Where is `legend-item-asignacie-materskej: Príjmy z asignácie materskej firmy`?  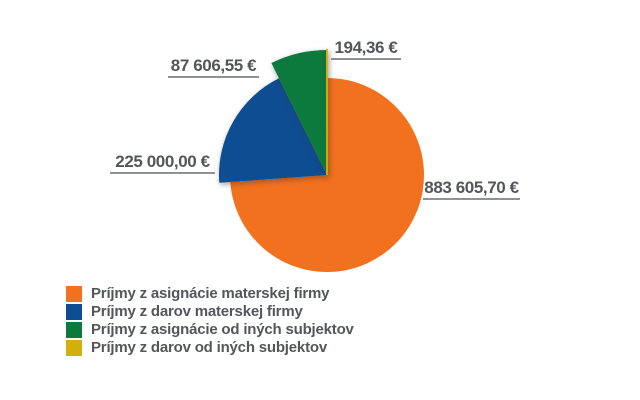
legend-item-asignacie-materskej: Príjmy z asignácie materskej firmy is located at coordinates (210, 294).